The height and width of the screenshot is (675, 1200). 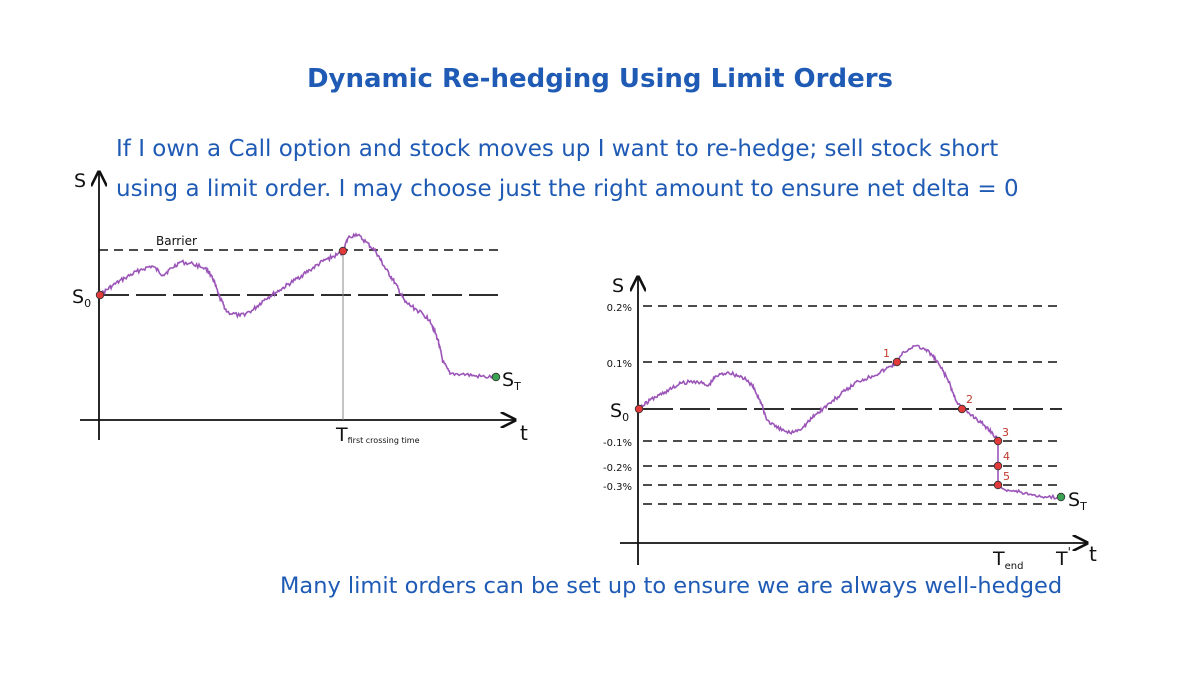 What do you see at coordinates (619, 412) in the screenshot?
I see `right-start-label: S0` at bounding box center [619, 412].